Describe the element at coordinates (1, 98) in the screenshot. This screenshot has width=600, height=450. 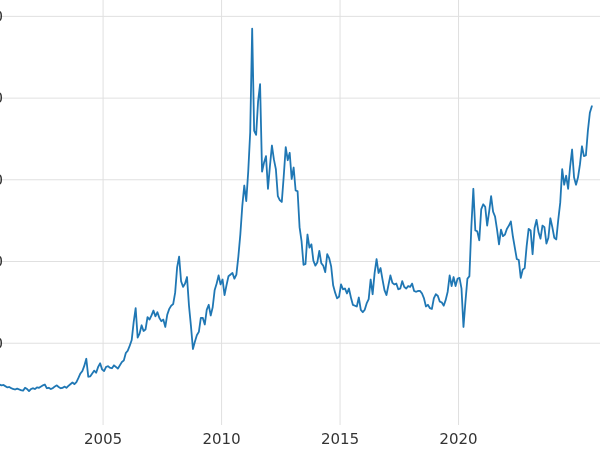
I see `y-tick-label: 40` at that location.